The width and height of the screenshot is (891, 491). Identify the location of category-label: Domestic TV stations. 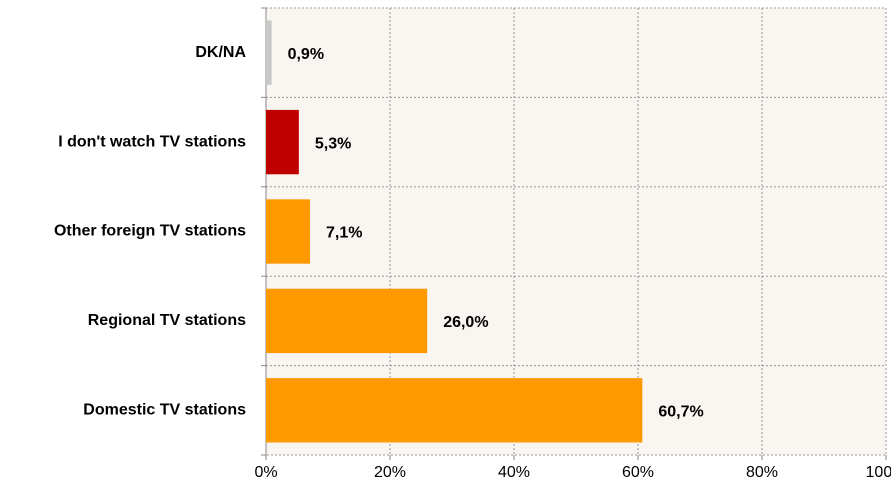
(164, 410).